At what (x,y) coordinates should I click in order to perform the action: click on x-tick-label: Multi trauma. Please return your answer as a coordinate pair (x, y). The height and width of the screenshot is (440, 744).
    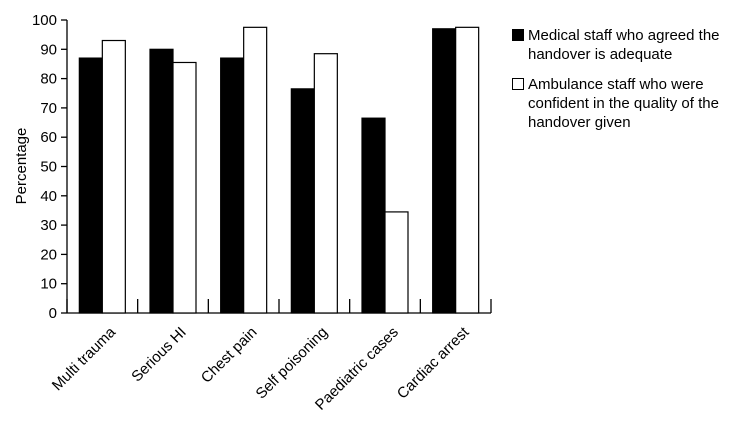
    Looking at the image, I should click on (84, 358).